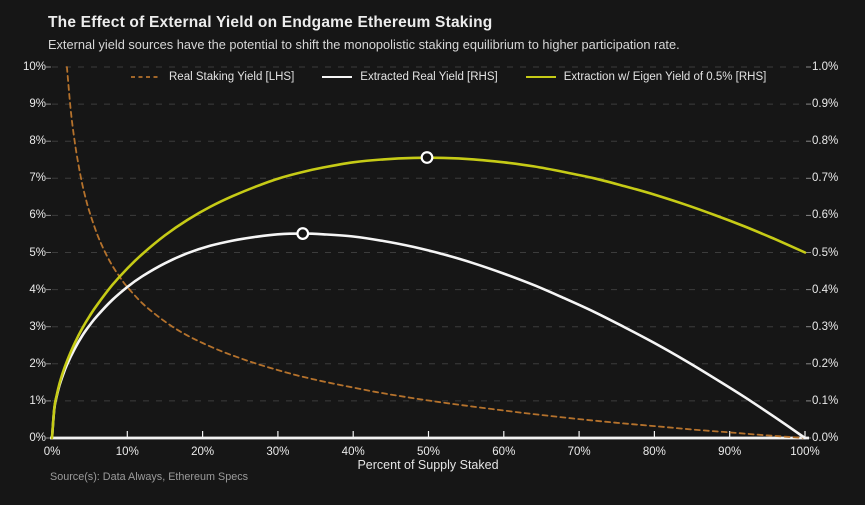  Describe the element at coordinates (37, 178) in the screenshot. I see `left-tick-label: 7%` at that location.